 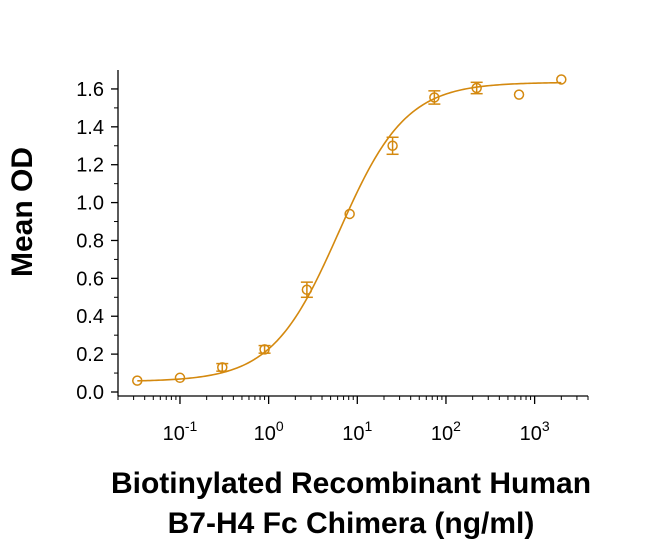 I want to click on x-axis-title-line-2: B7-H4 Fc Chimera (ng/ml), so click(x=351, y=523).